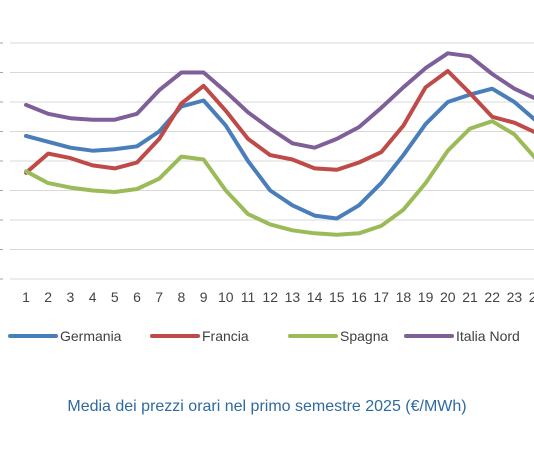  Describe the element at coordinates (364, 336) in the screenshot. I see `legend-label: Spagna` at that location.